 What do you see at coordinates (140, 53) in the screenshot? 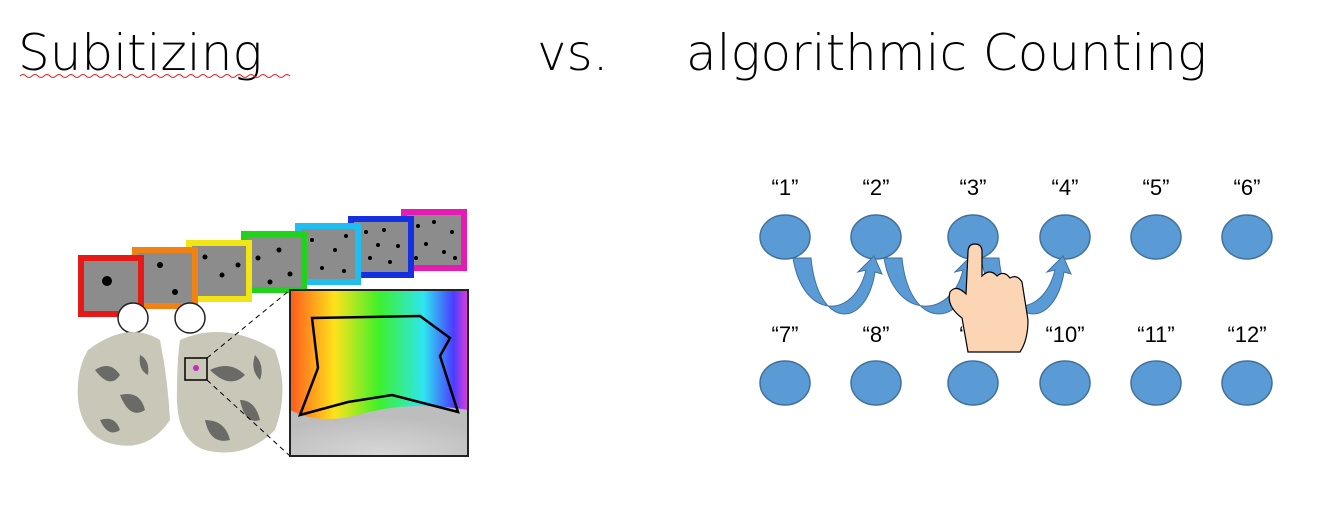
I see `title-left: Subitizing` at bounding box center [140, 53].